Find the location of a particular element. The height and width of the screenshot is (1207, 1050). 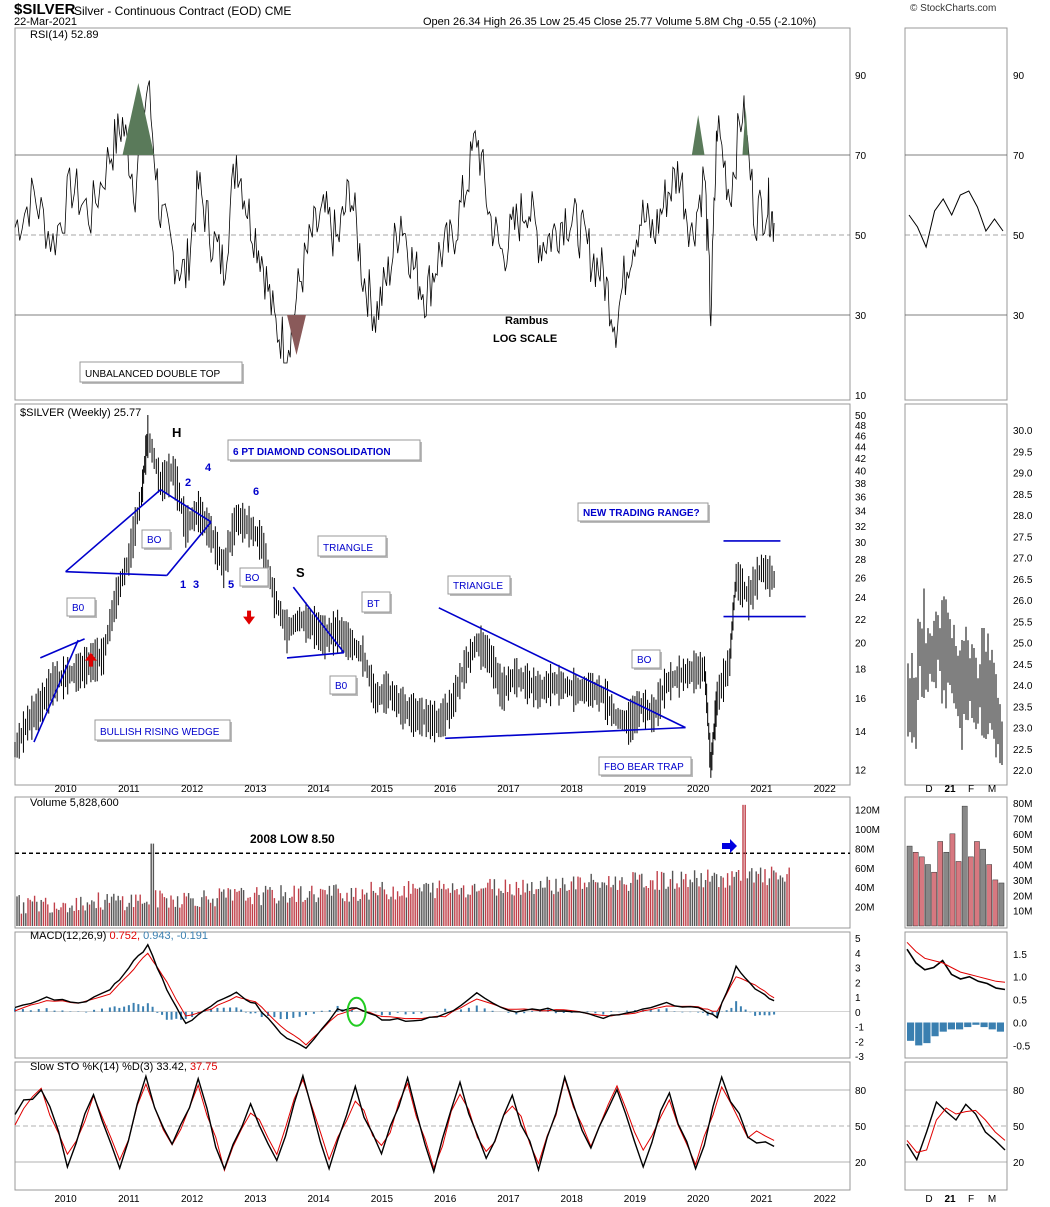

pattern-point-label: 3 is located at coordinates (196, 585).